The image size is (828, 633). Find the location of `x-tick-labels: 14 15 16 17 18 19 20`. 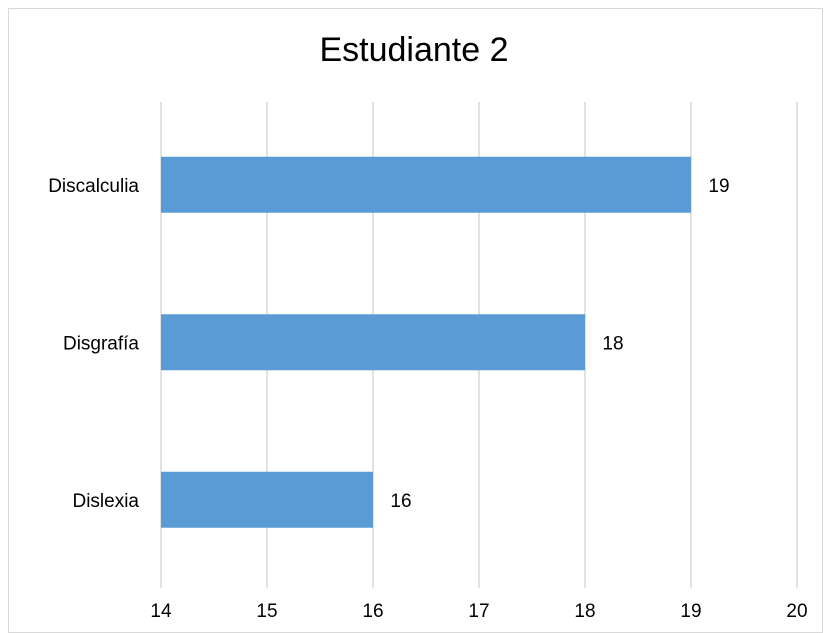

x-tick-labels: 14 15 16 17 18 19 20 is located at coordinates (478, 611).